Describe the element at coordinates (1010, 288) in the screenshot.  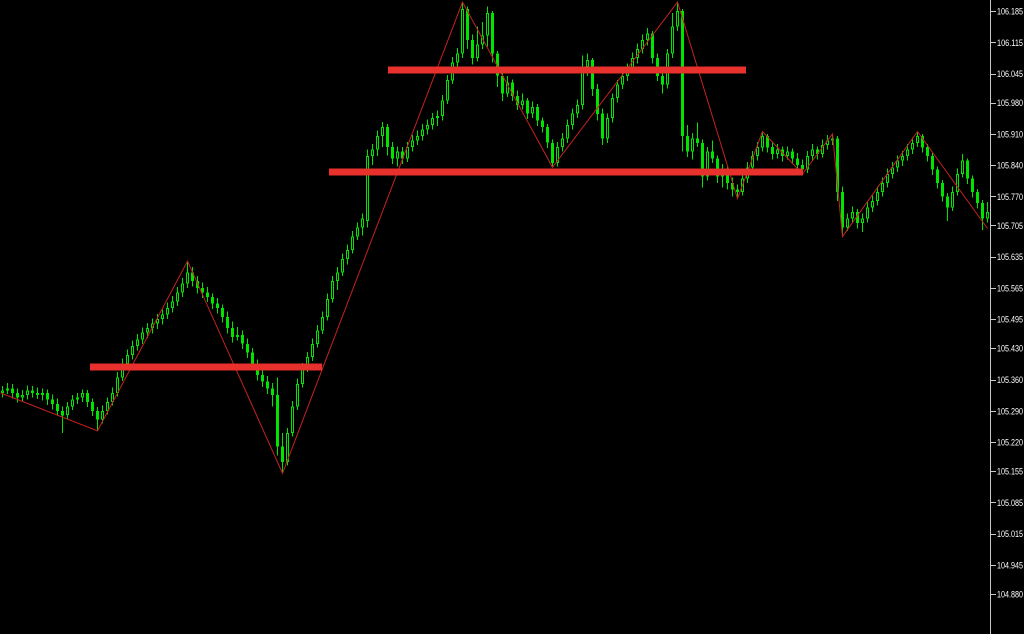
I see `price-axis-label: 105.565` at that location.